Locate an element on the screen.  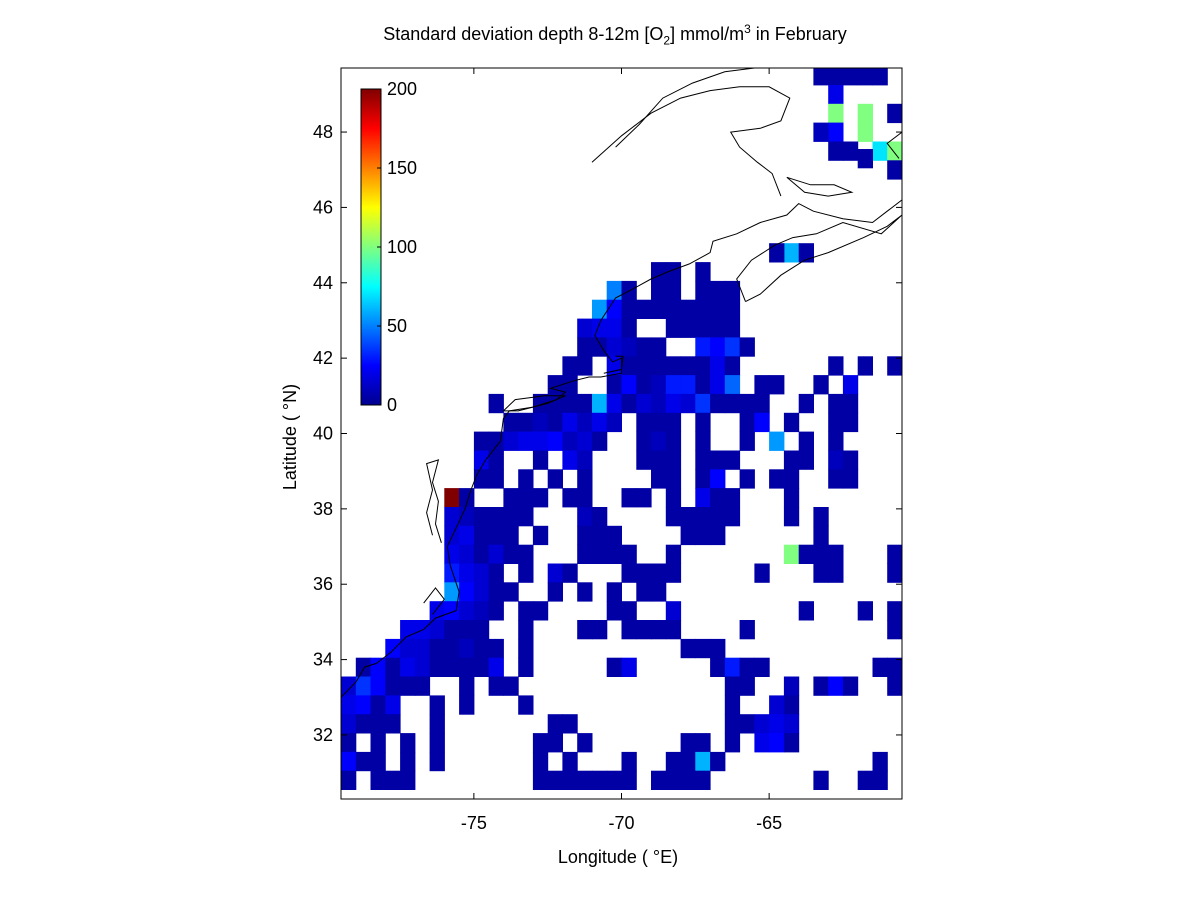
coastline-pamlico is located at coordinates (434, 601).